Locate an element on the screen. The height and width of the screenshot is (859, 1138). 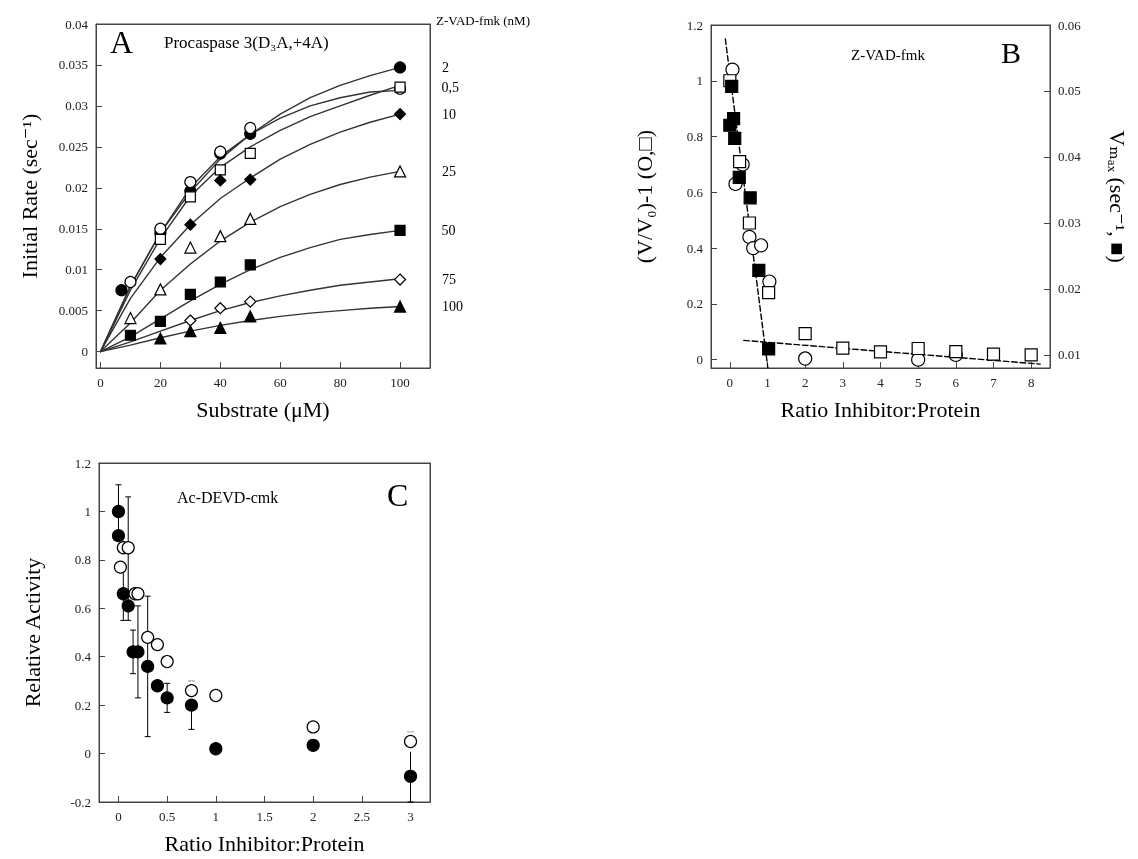
annotation: Ac-DEVD-cmk is located at coordinates (228, 497).